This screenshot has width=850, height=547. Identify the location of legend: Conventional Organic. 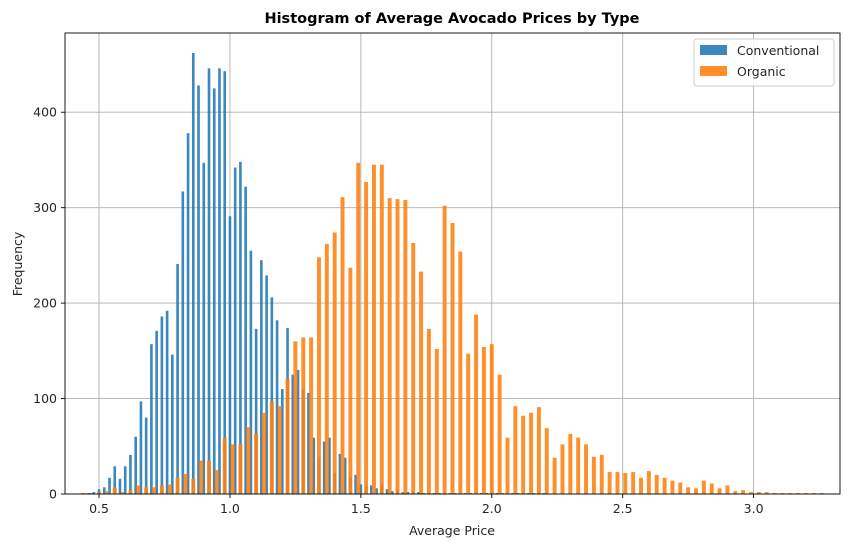
(764, 62).